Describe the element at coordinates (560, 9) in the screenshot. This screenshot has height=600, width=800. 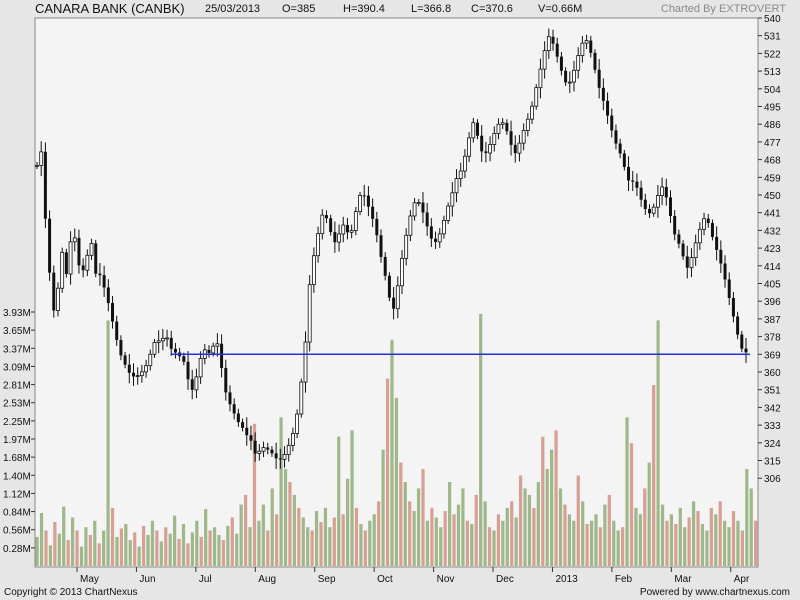
I see `quote-volume: V=0.66M` at that location.